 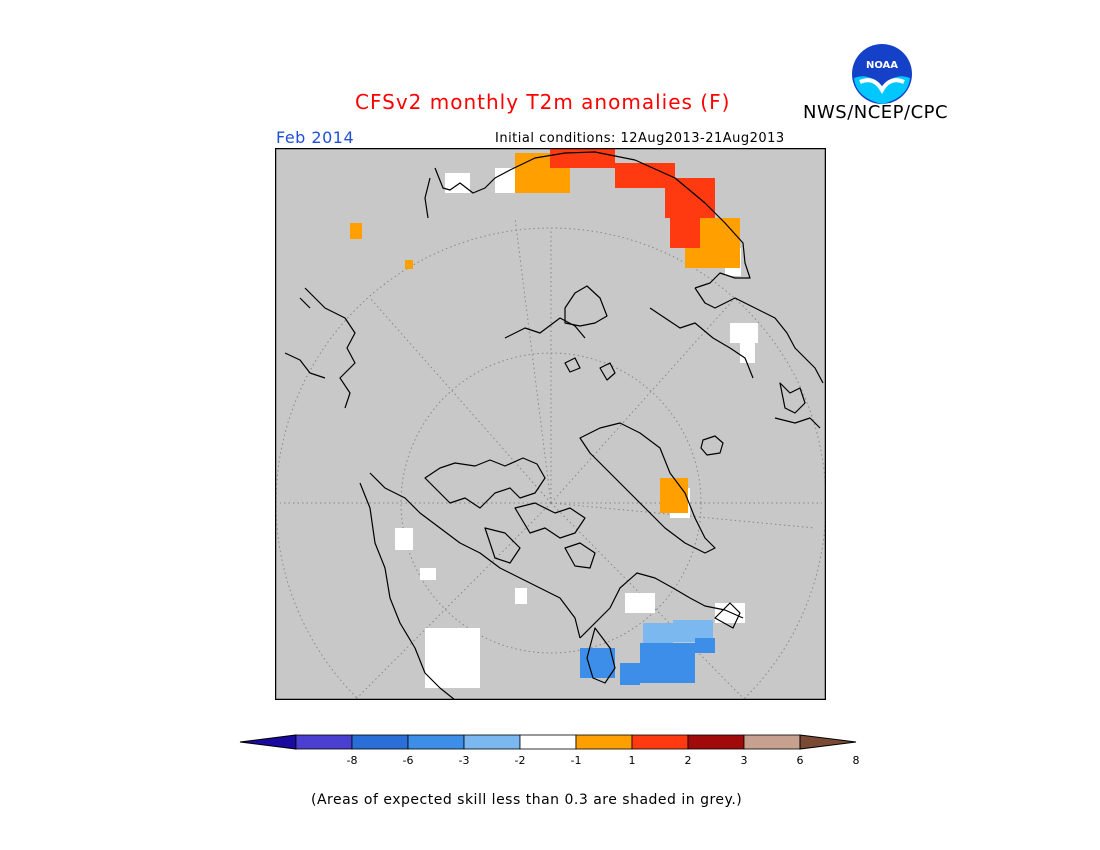 What do you see at coordinates (464, 760) in the screenshot?
I see `legend-label: -3` at bounding box center [464, 760].